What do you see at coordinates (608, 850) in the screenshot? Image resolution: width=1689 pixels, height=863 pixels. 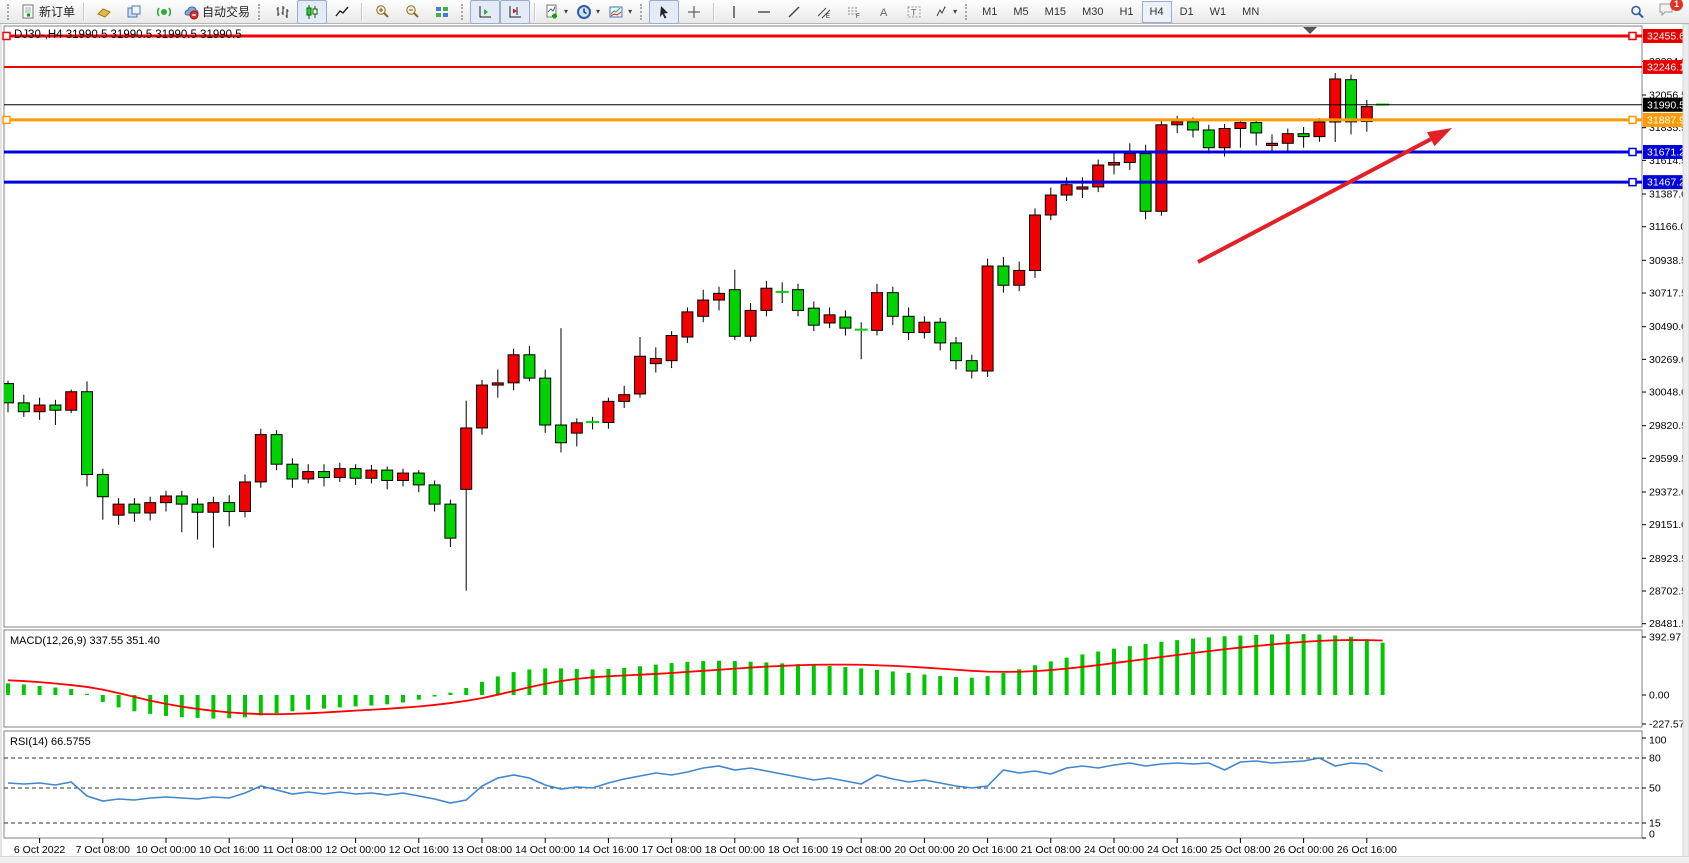 I see `time-tick-label: 14 Oct 16:00` at bounding box center [608, 850].